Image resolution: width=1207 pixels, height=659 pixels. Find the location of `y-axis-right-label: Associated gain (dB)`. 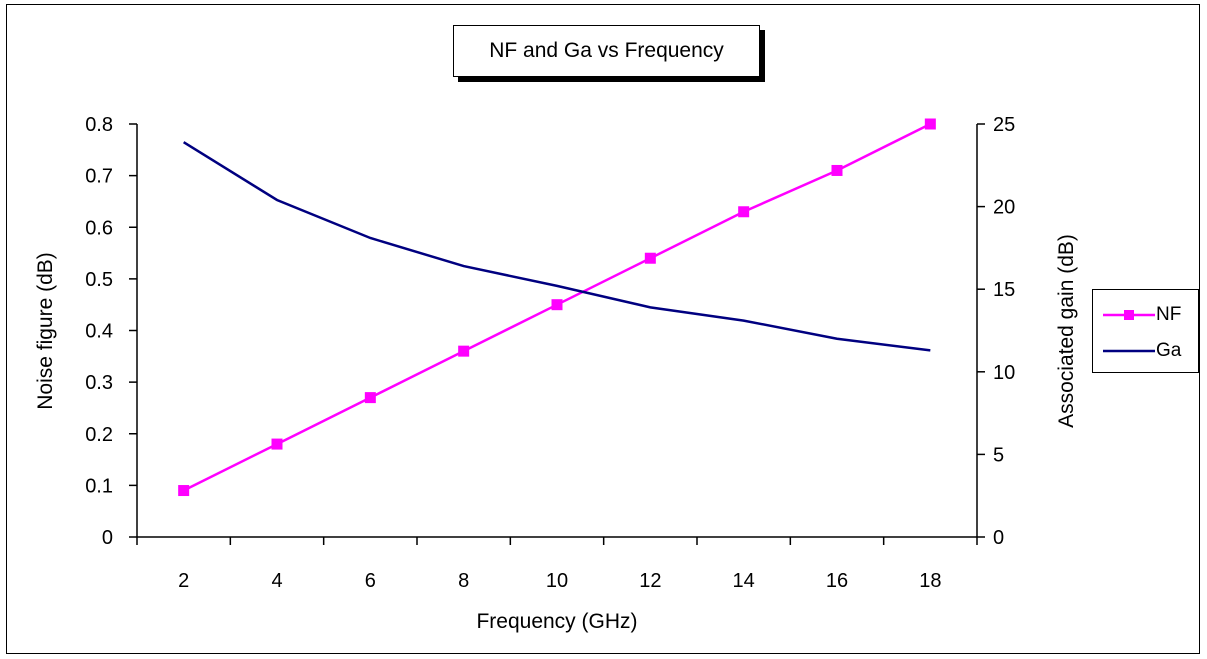

y-axis-right-label: Associated gain (dB) is located at coordinates (1066, 331).